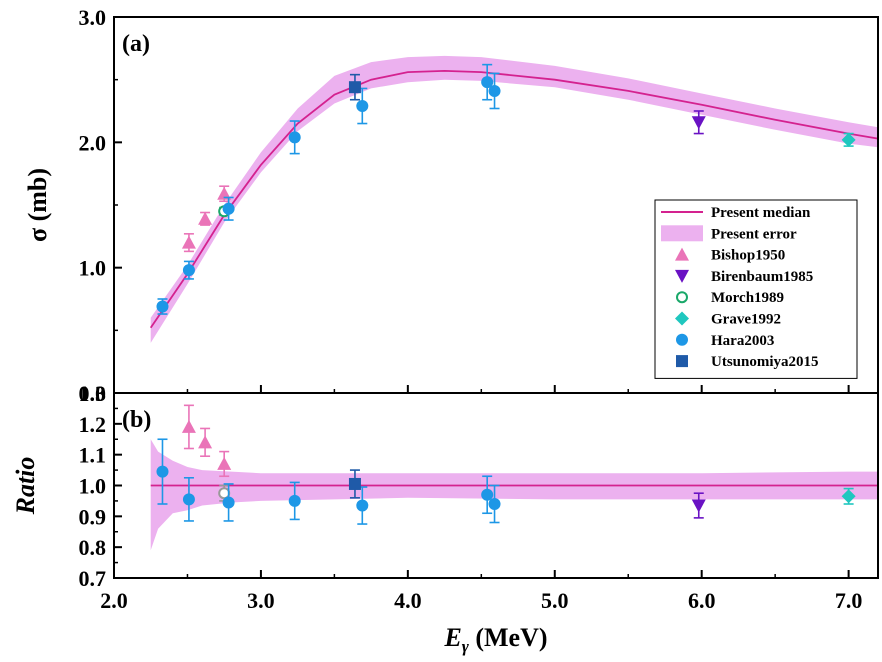 Image resolution: width=882 pixels, height=662 pixels. What do you see at coordinates (136, 44) in the screenshot?
I see `panel-label-a: (a)` at bounding box center [136, 44].